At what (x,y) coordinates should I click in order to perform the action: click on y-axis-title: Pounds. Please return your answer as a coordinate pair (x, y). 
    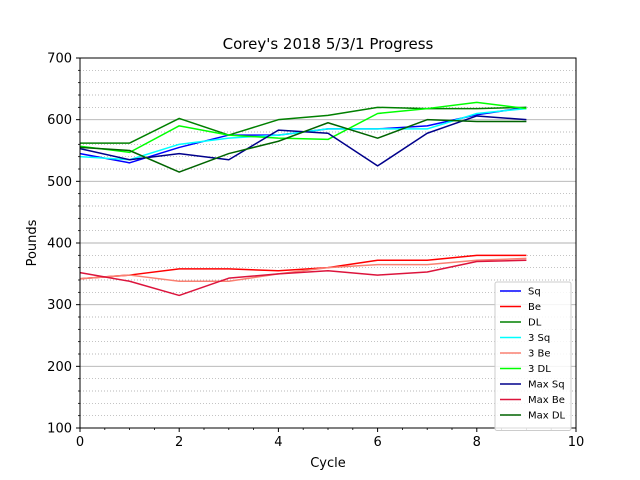
    Looking at the image, I should click on (32, 242).